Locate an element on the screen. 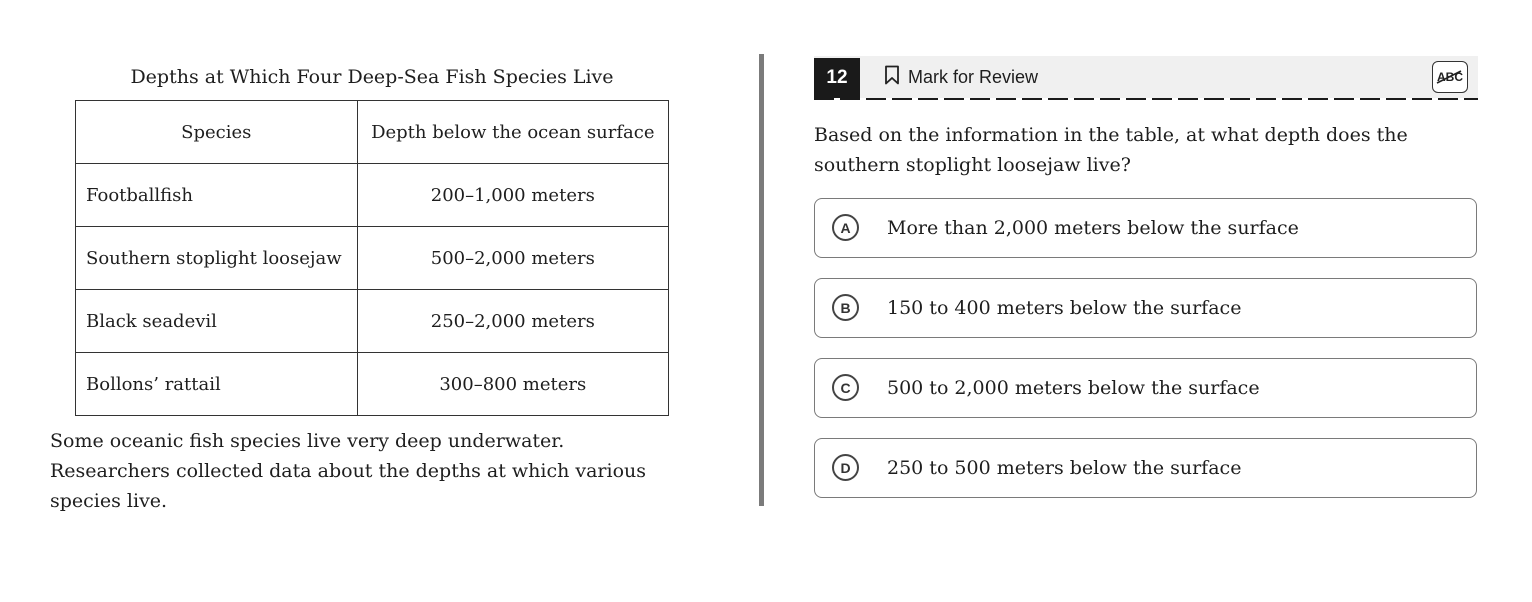 The width and height of the screenshot is (1532, 602). header-depth: Depth below the ocean surface is located at coordinates (513, 132).